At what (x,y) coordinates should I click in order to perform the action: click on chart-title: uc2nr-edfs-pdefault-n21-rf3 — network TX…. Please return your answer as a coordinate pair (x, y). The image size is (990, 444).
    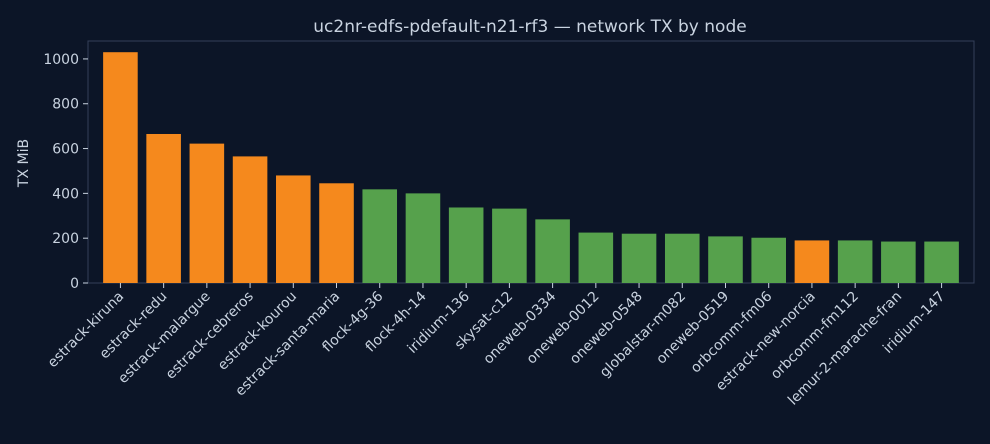
    Looking at the image, I should click on (529, 27).